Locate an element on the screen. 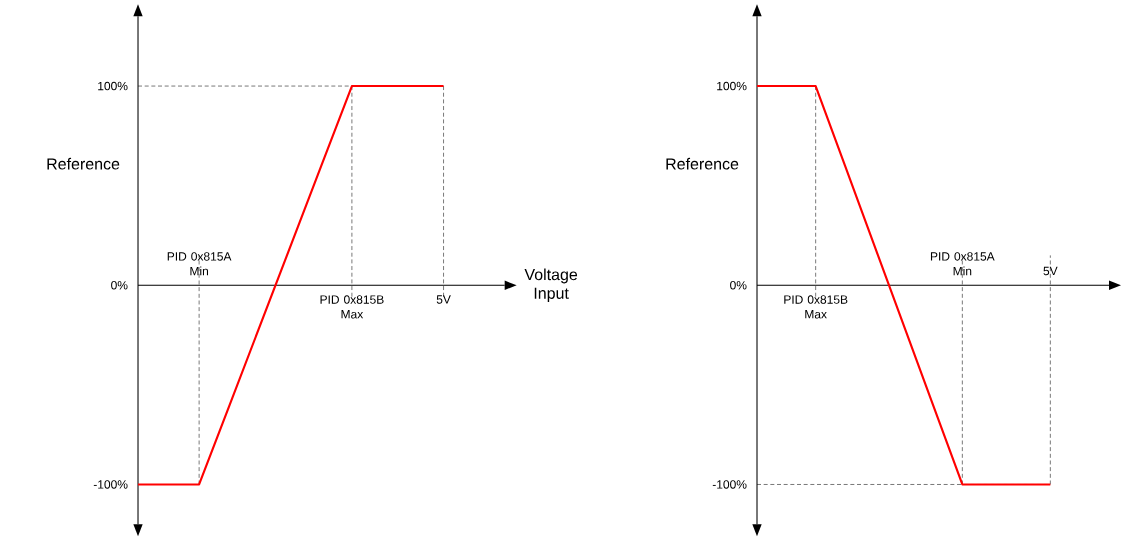 This screenshot has width=1125, height=539. x-axis-title: Voltage Input is located at coordinates (551, 285).